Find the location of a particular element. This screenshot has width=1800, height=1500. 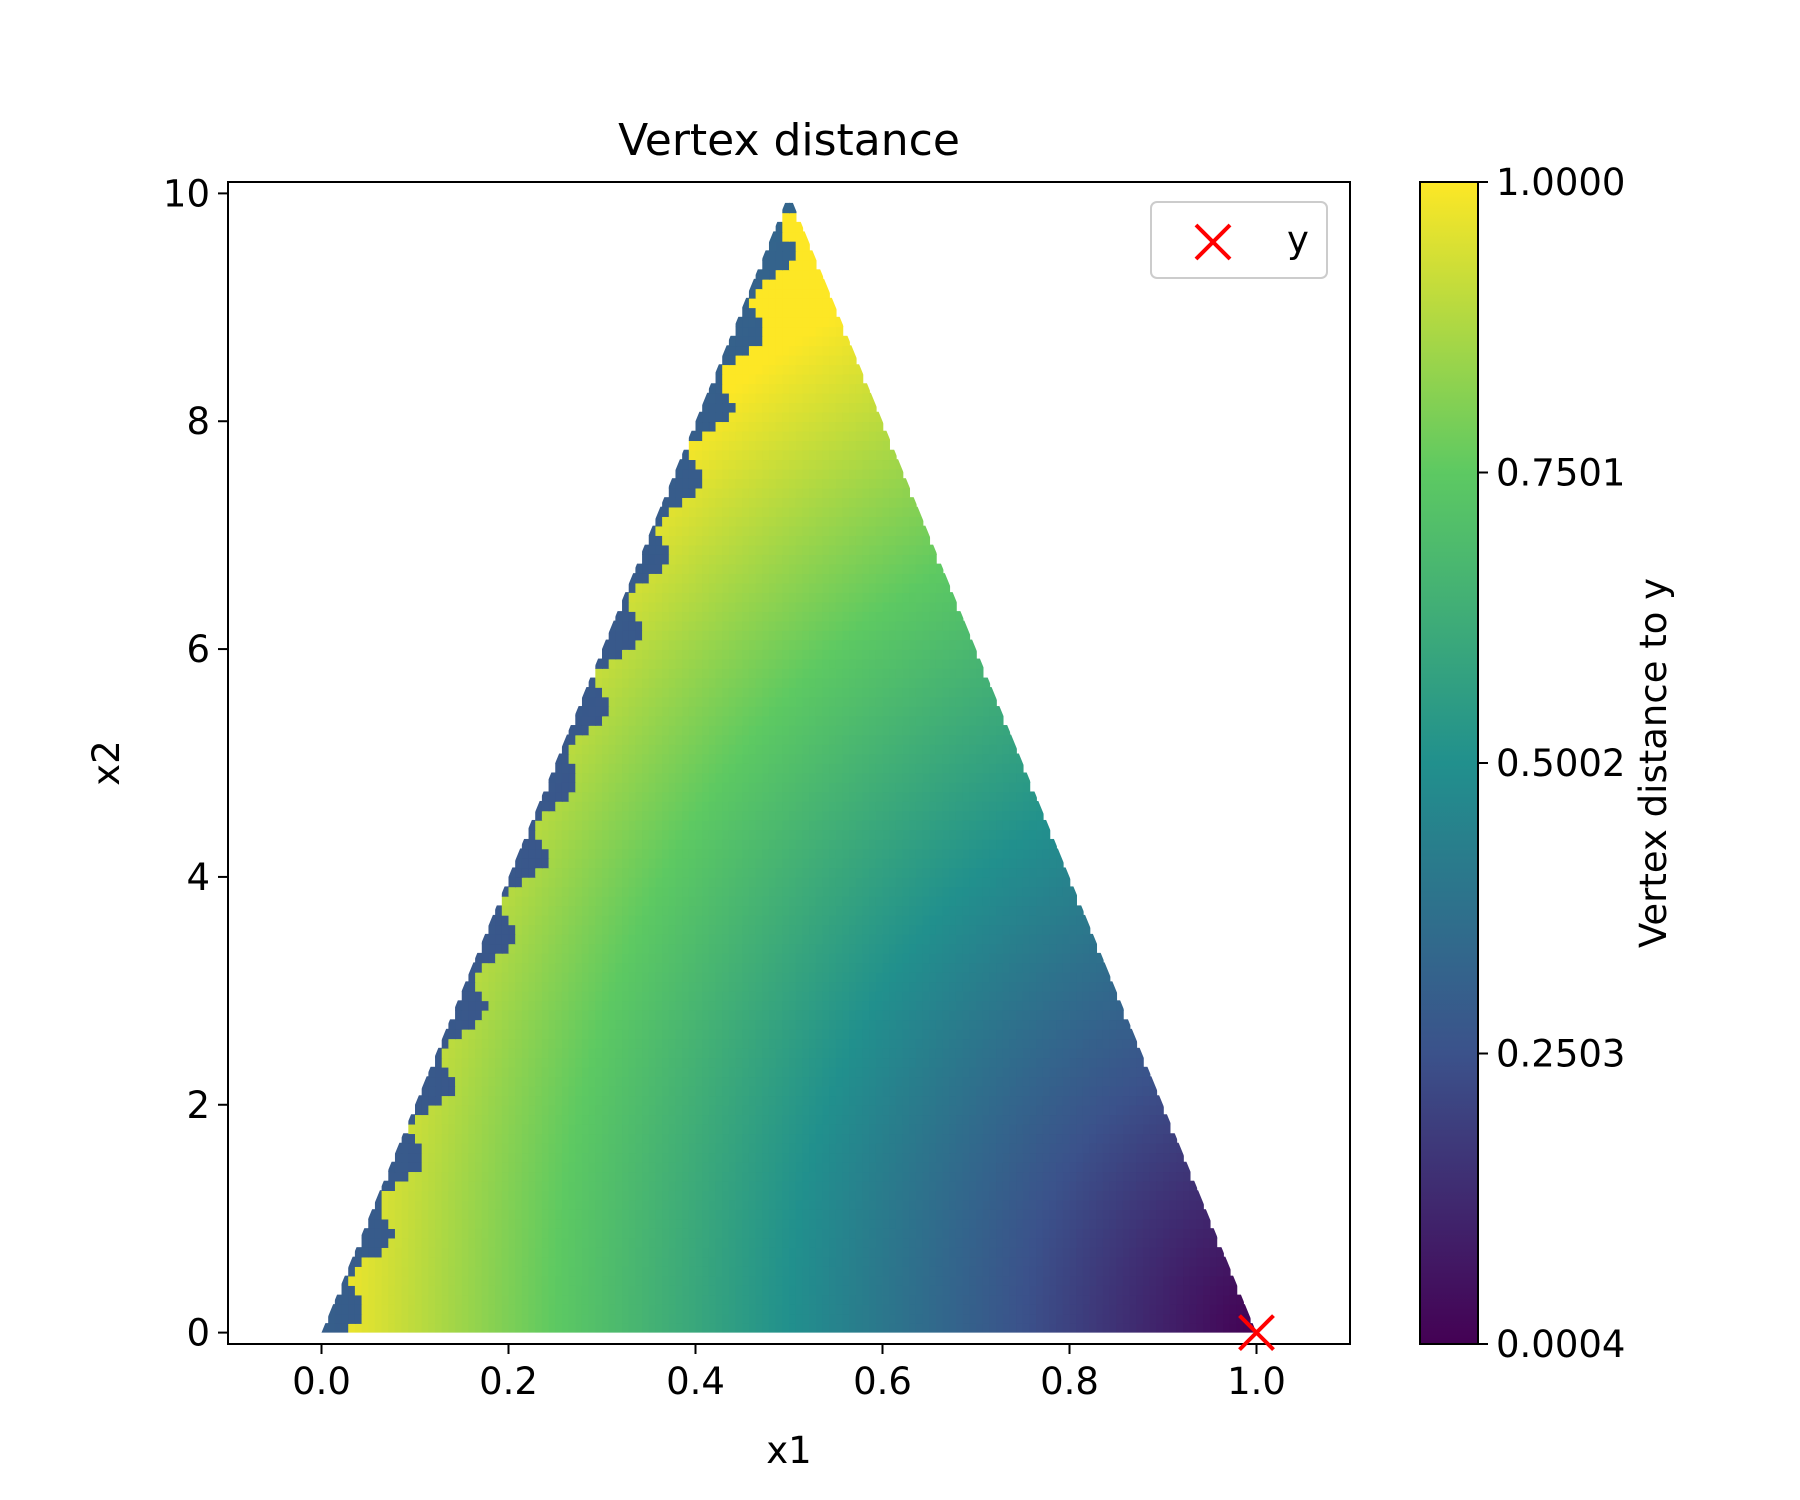

chart-title: Vertex distance is located at coordinates (789, 140).